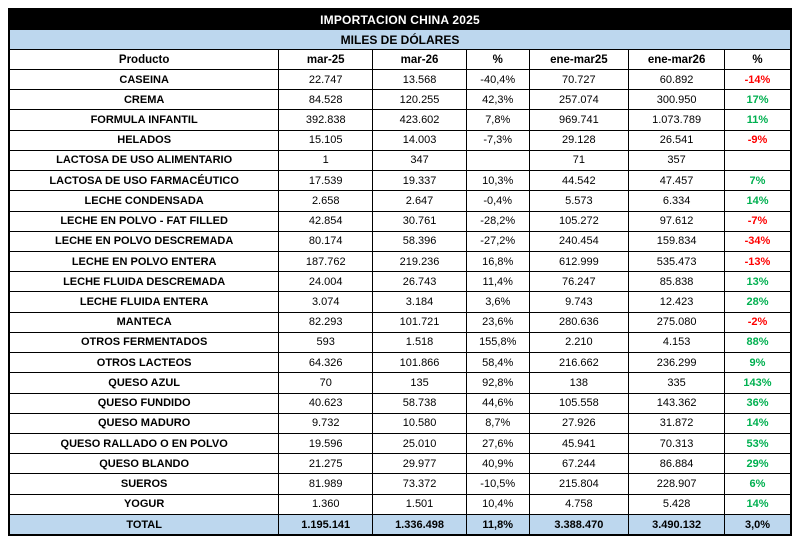  Describe the element at coordinates (676, 383) in the screenshot. I see `enemar26-value-cell: 335` at that location.